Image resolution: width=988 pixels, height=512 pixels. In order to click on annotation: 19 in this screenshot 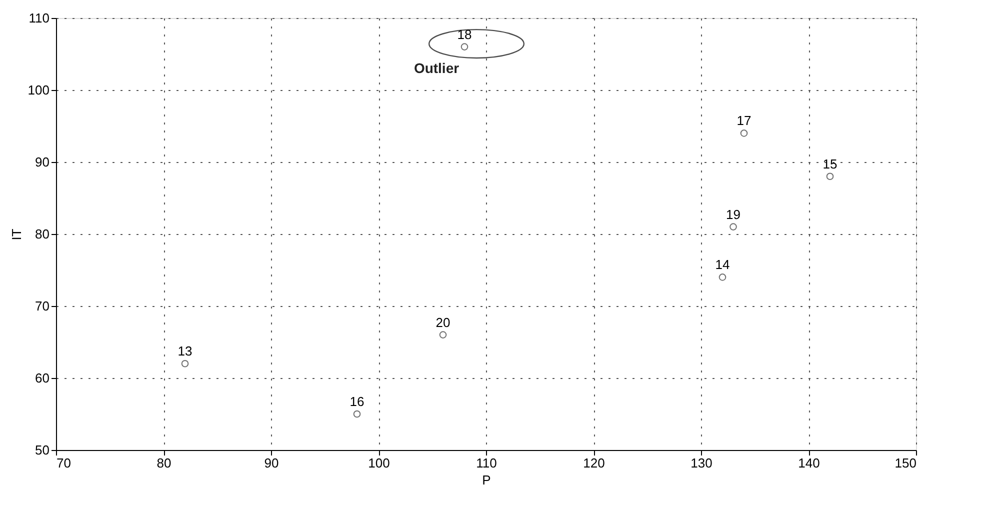, I will do `click(733, 214)`.